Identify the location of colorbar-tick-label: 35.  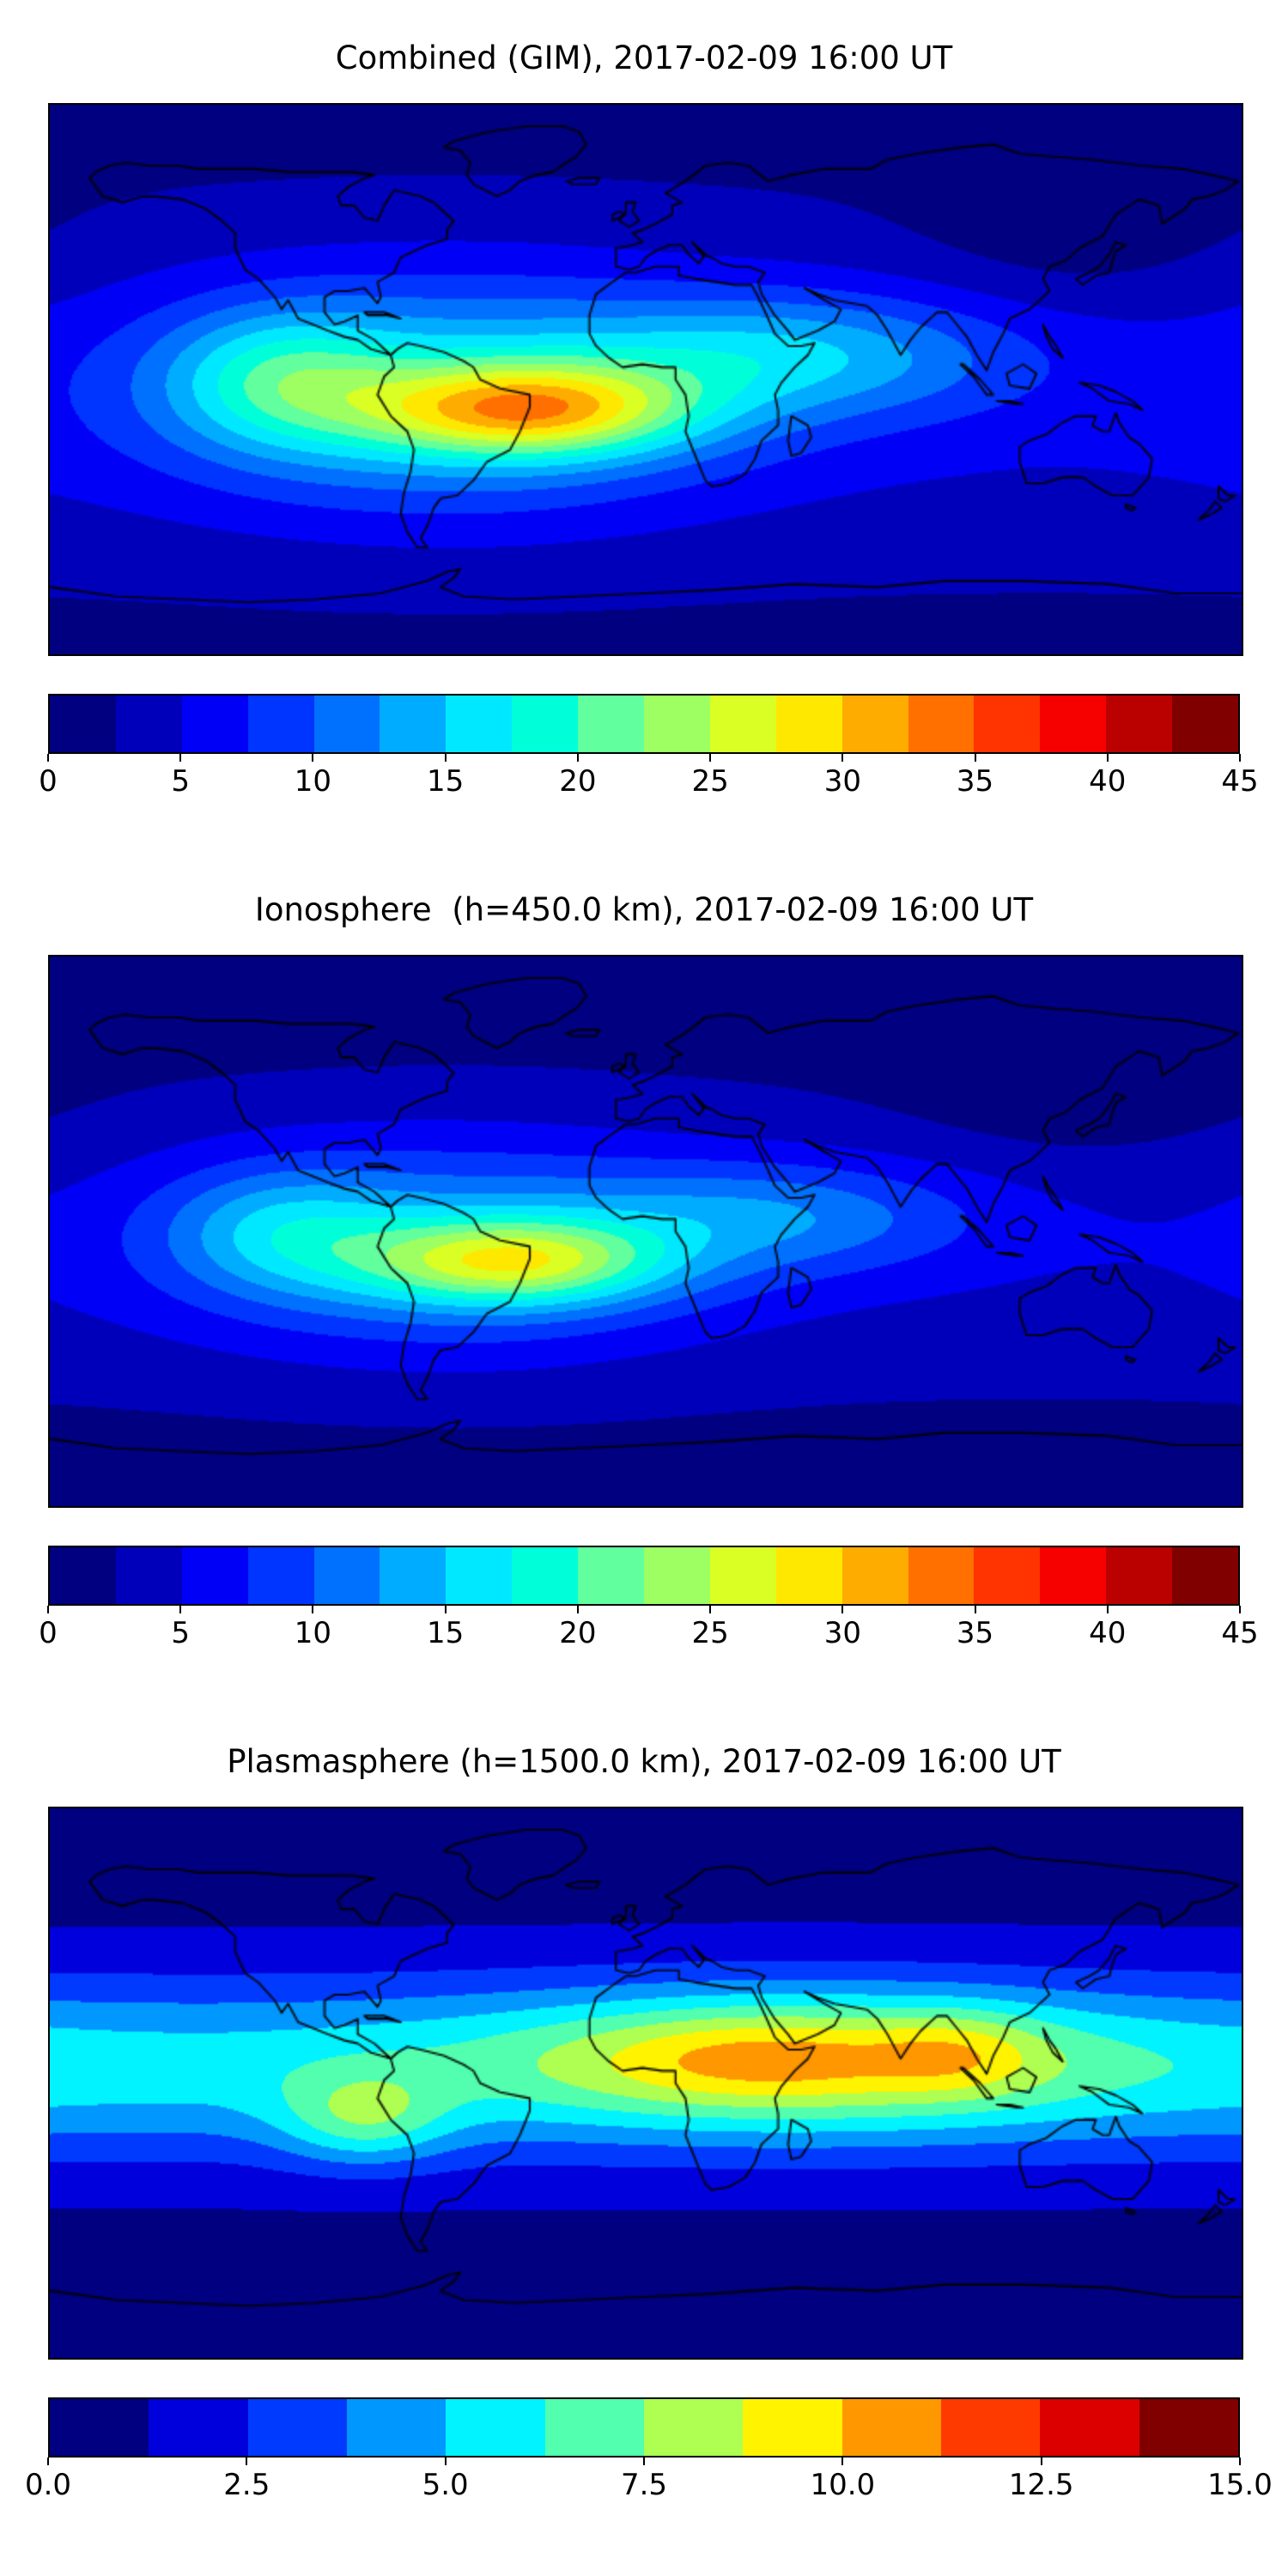
(975, 1633).